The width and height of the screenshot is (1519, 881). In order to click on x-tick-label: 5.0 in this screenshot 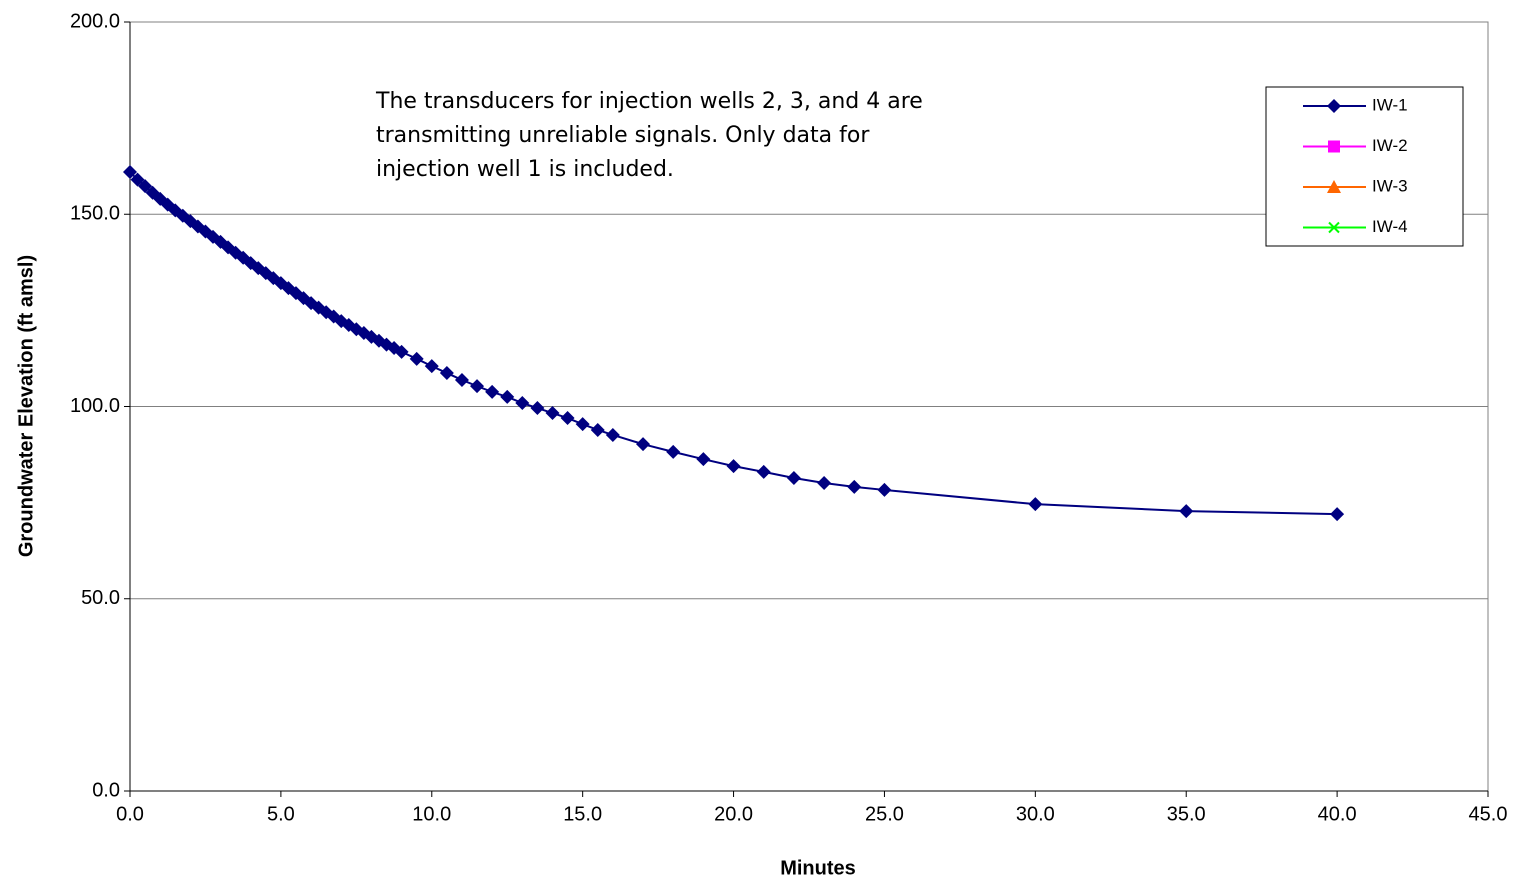, I will do `click(281, 814)`.